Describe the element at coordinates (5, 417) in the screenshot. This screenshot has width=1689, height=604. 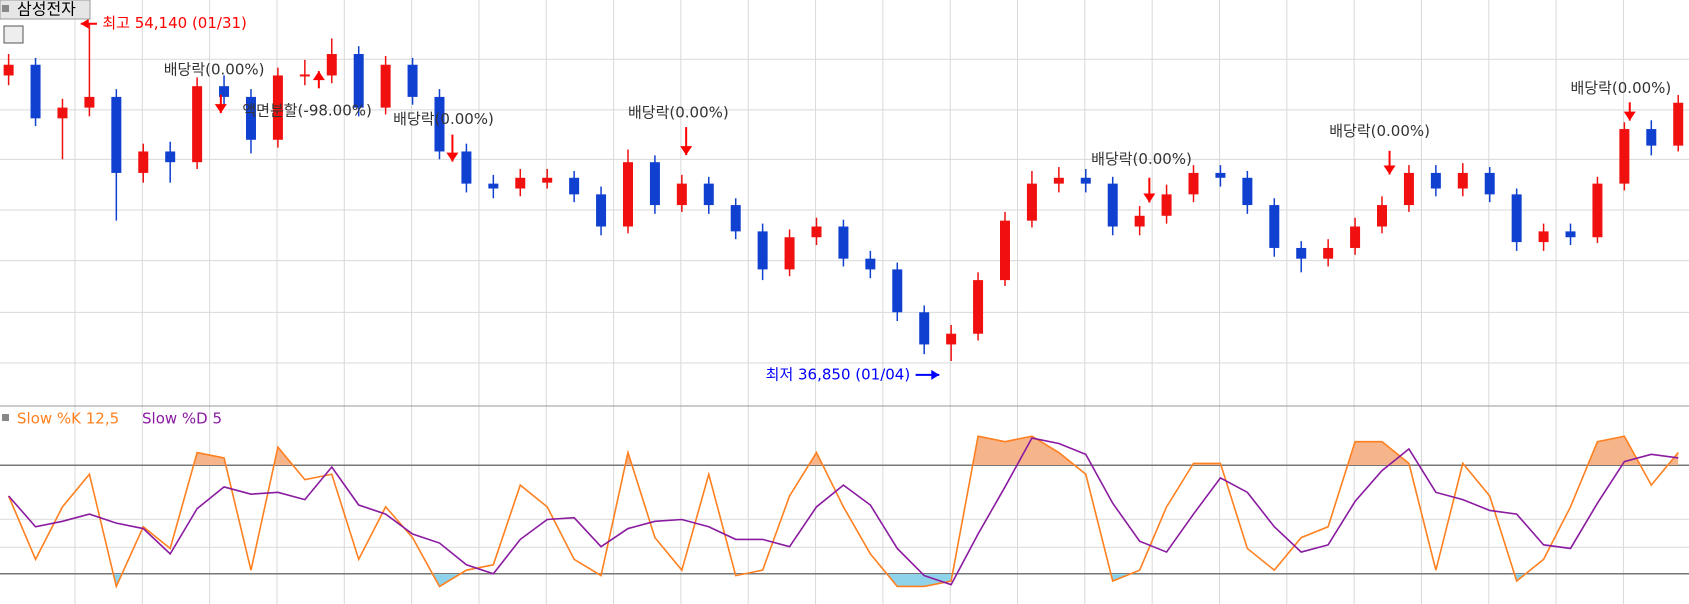
I see `legend-icon` at that location.